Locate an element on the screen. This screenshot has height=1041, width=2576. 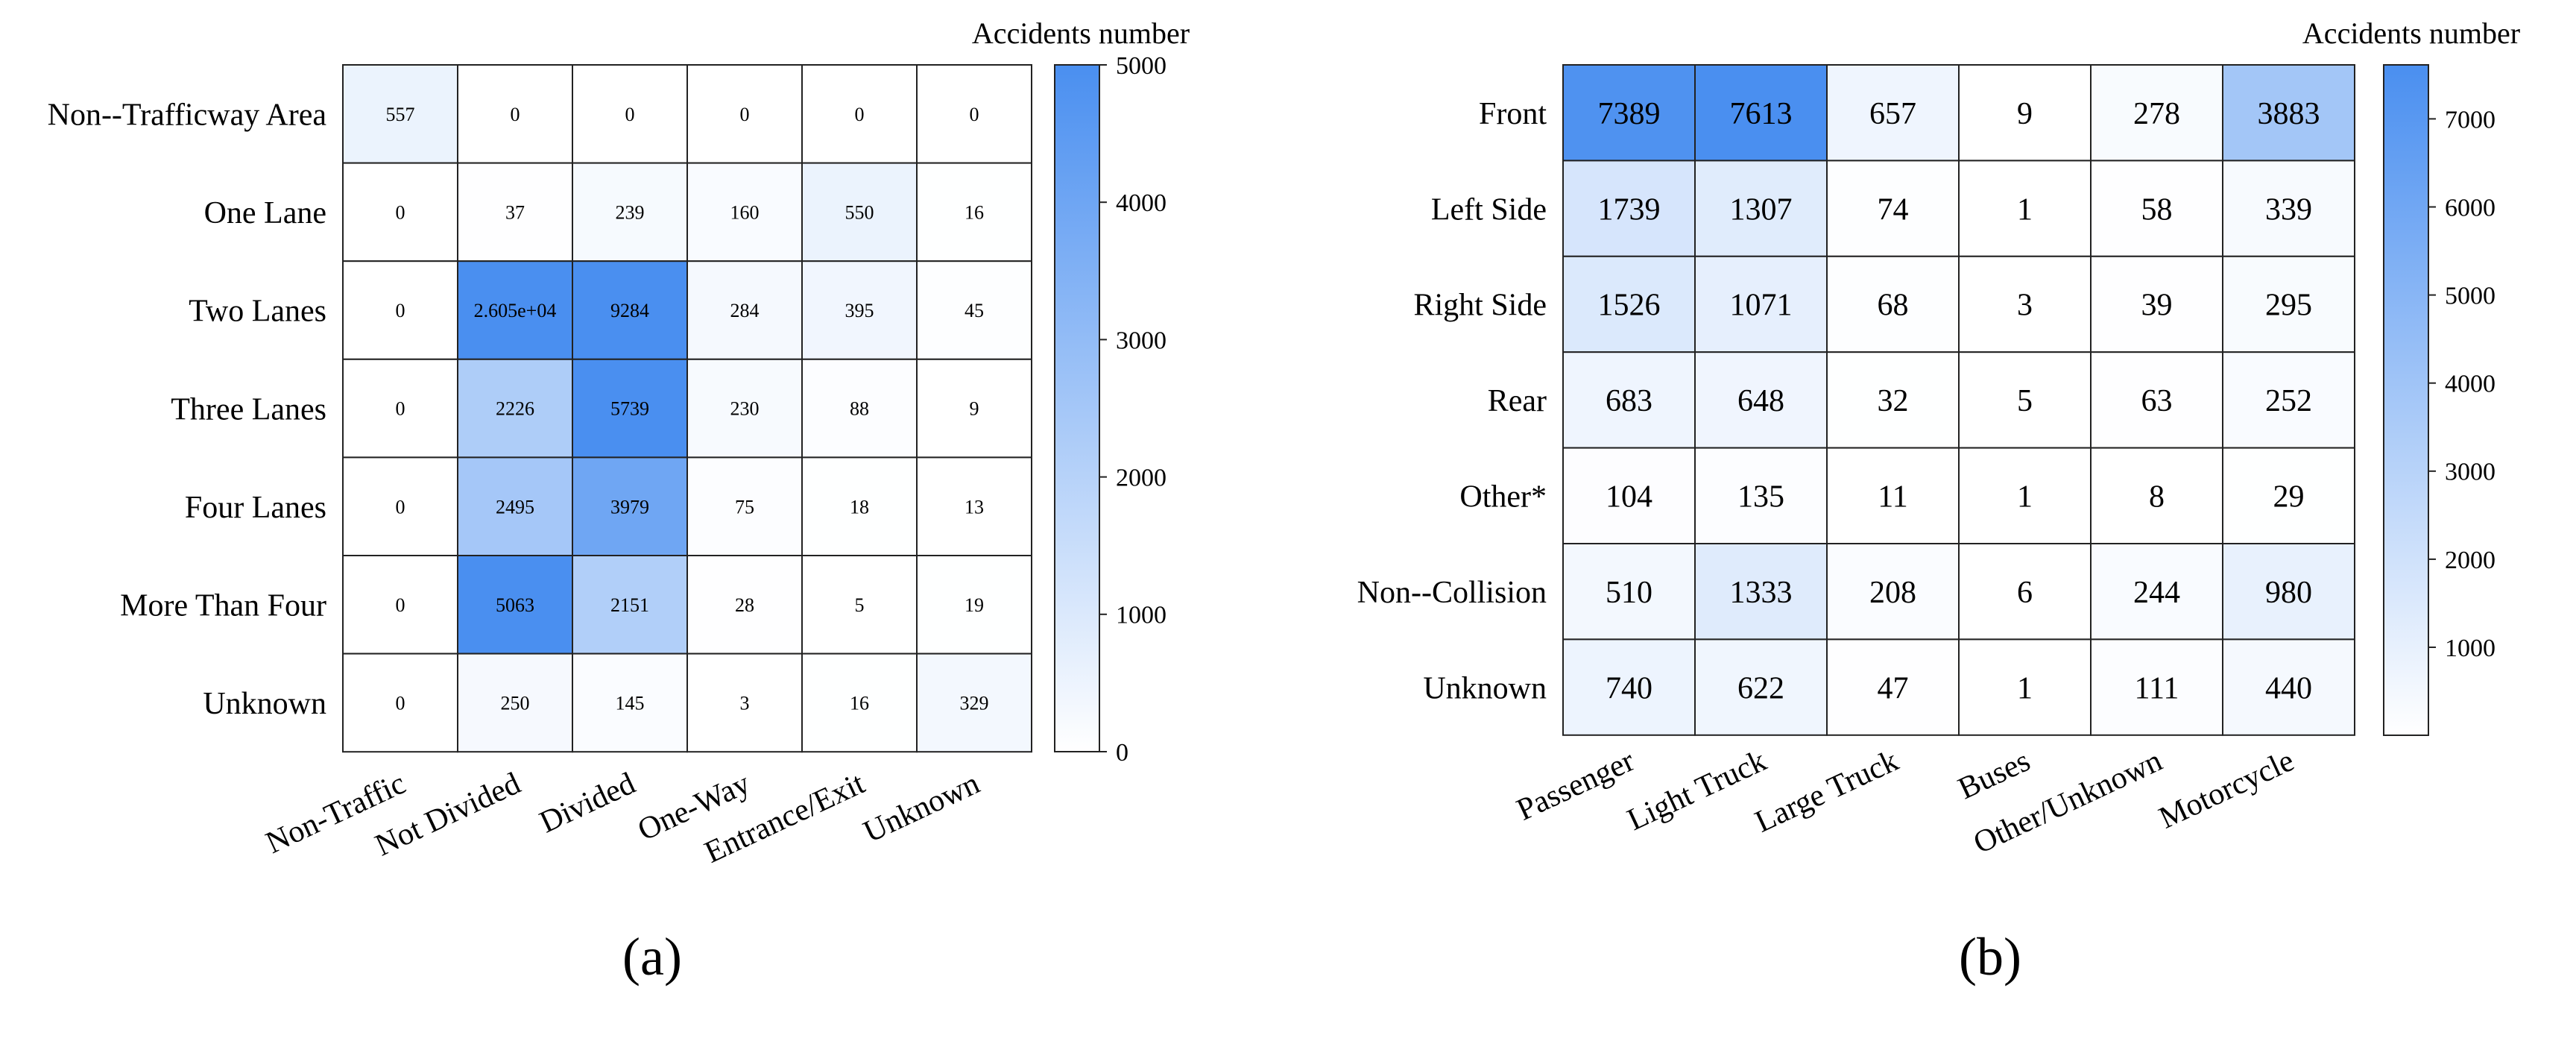
cell-value-label: 145 is located at coordinates (630, 703).